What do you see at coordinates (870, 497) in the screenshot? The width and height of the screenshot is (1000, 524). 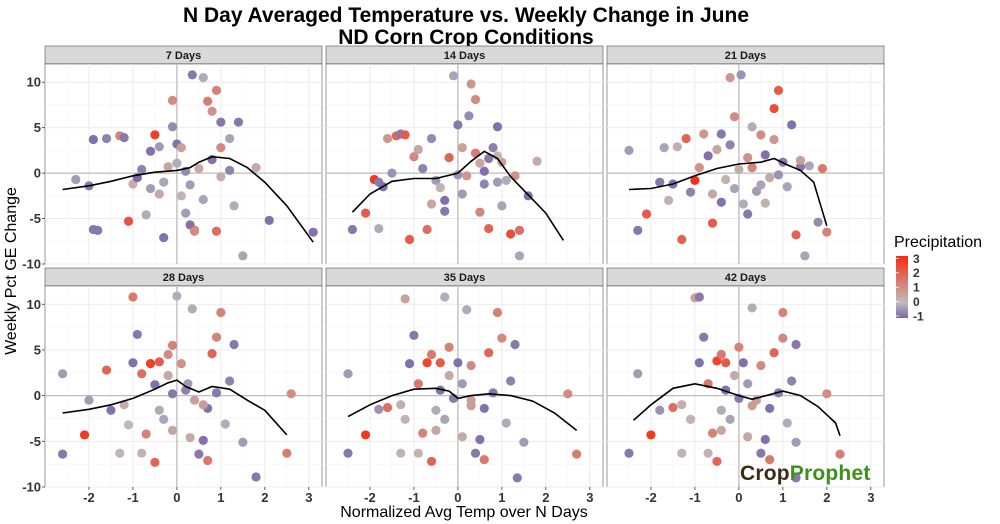 I see `x-tick-label: 3` at bounding box center [870, 497].